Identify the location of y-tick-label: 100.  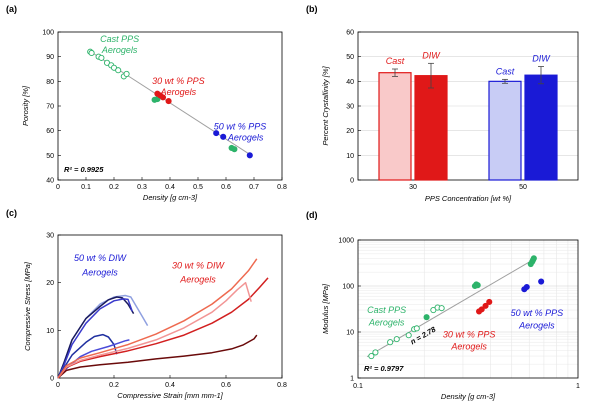
(48, 33).